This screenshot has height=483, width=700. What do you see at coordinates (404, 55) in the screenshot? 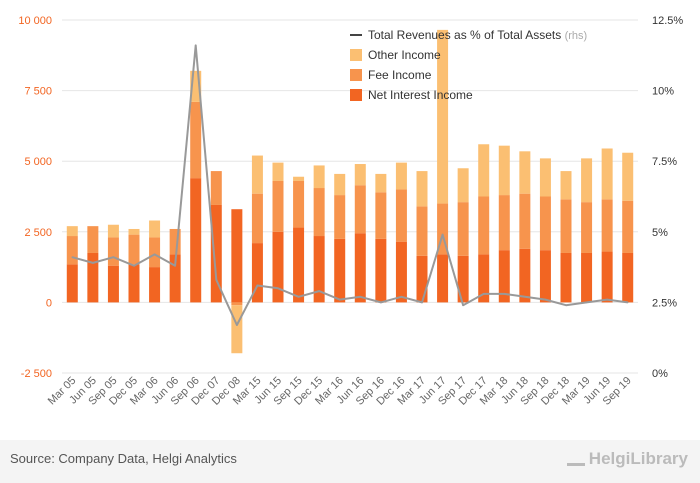
I see `legend-label: Other Income` at bounding box center [404, 55].